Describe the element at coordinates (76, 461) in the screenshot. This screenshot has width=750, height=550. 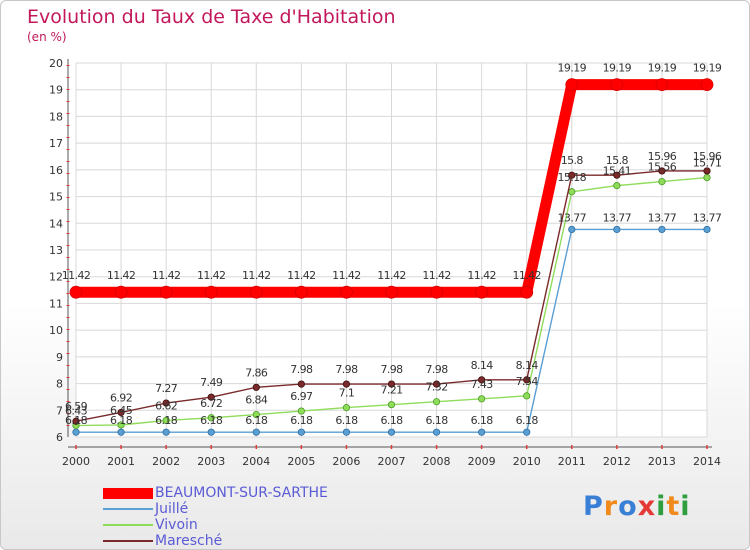
I see `x-tick-label: 2000` at that location.